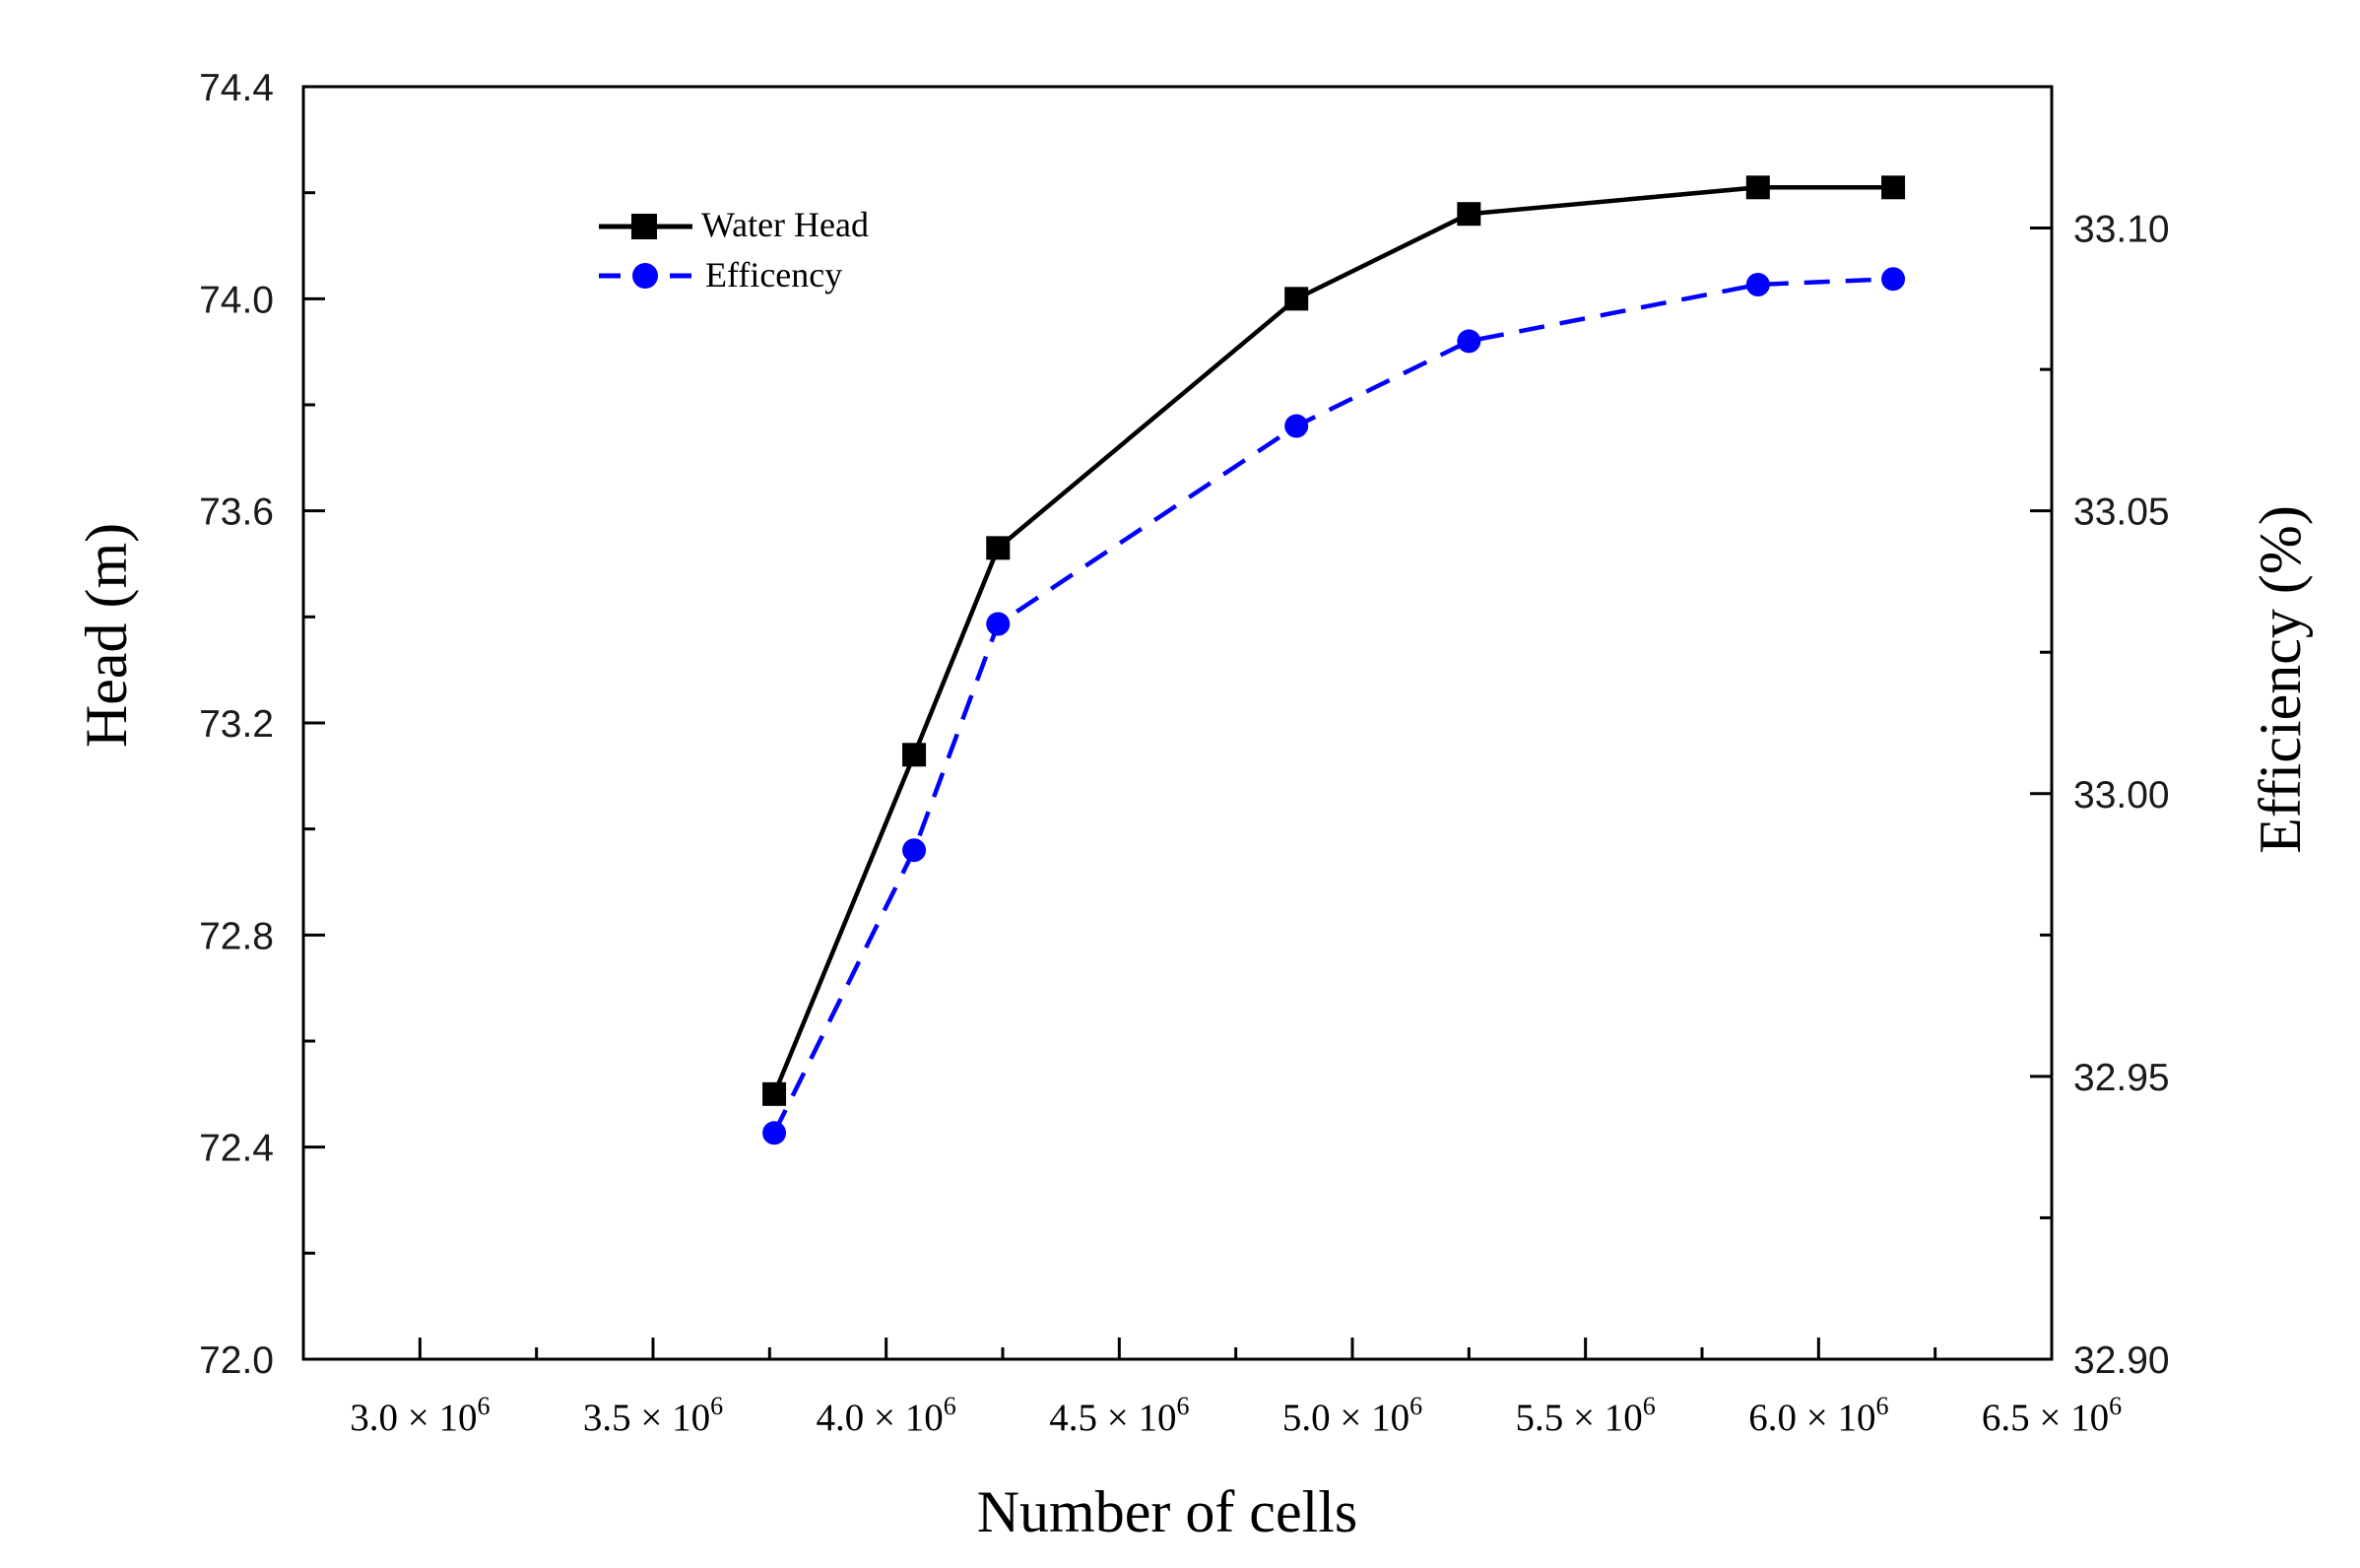 This screenshot has height=1568, width=2360. I want to click on x-tick-label: 5.0 × 10⁶, so click(1352, 1415).